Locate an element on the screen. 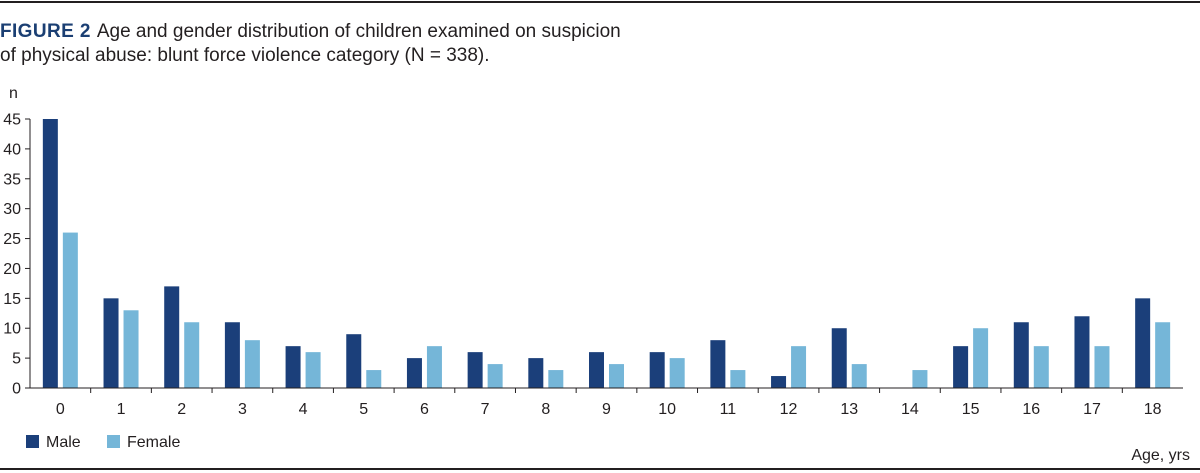 This screenshot has height=473, width=1200. x-ticks-group: 0 1 2 3 4 5 6 7 8 9 10 11 12 13 14 15 16 17 18 is located at coordinates (609, 403).